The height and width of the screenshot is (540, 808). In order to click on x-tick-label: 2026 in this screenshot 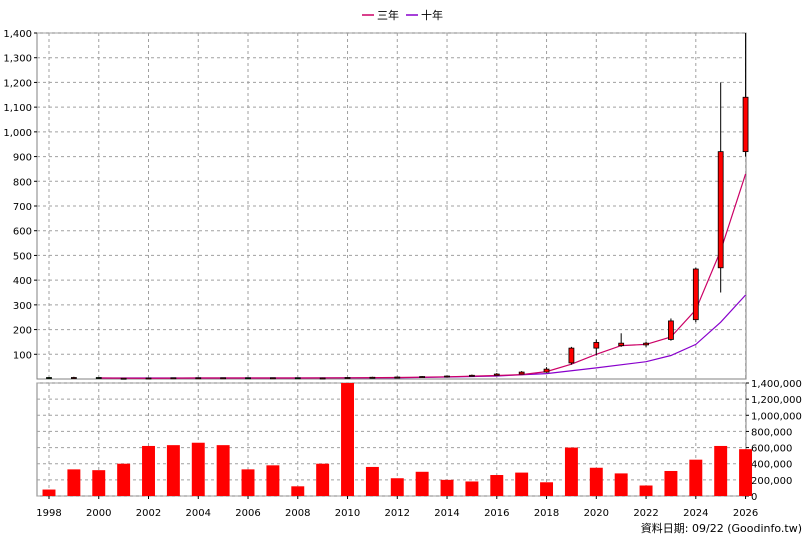, I will do `click(745, 513)`.